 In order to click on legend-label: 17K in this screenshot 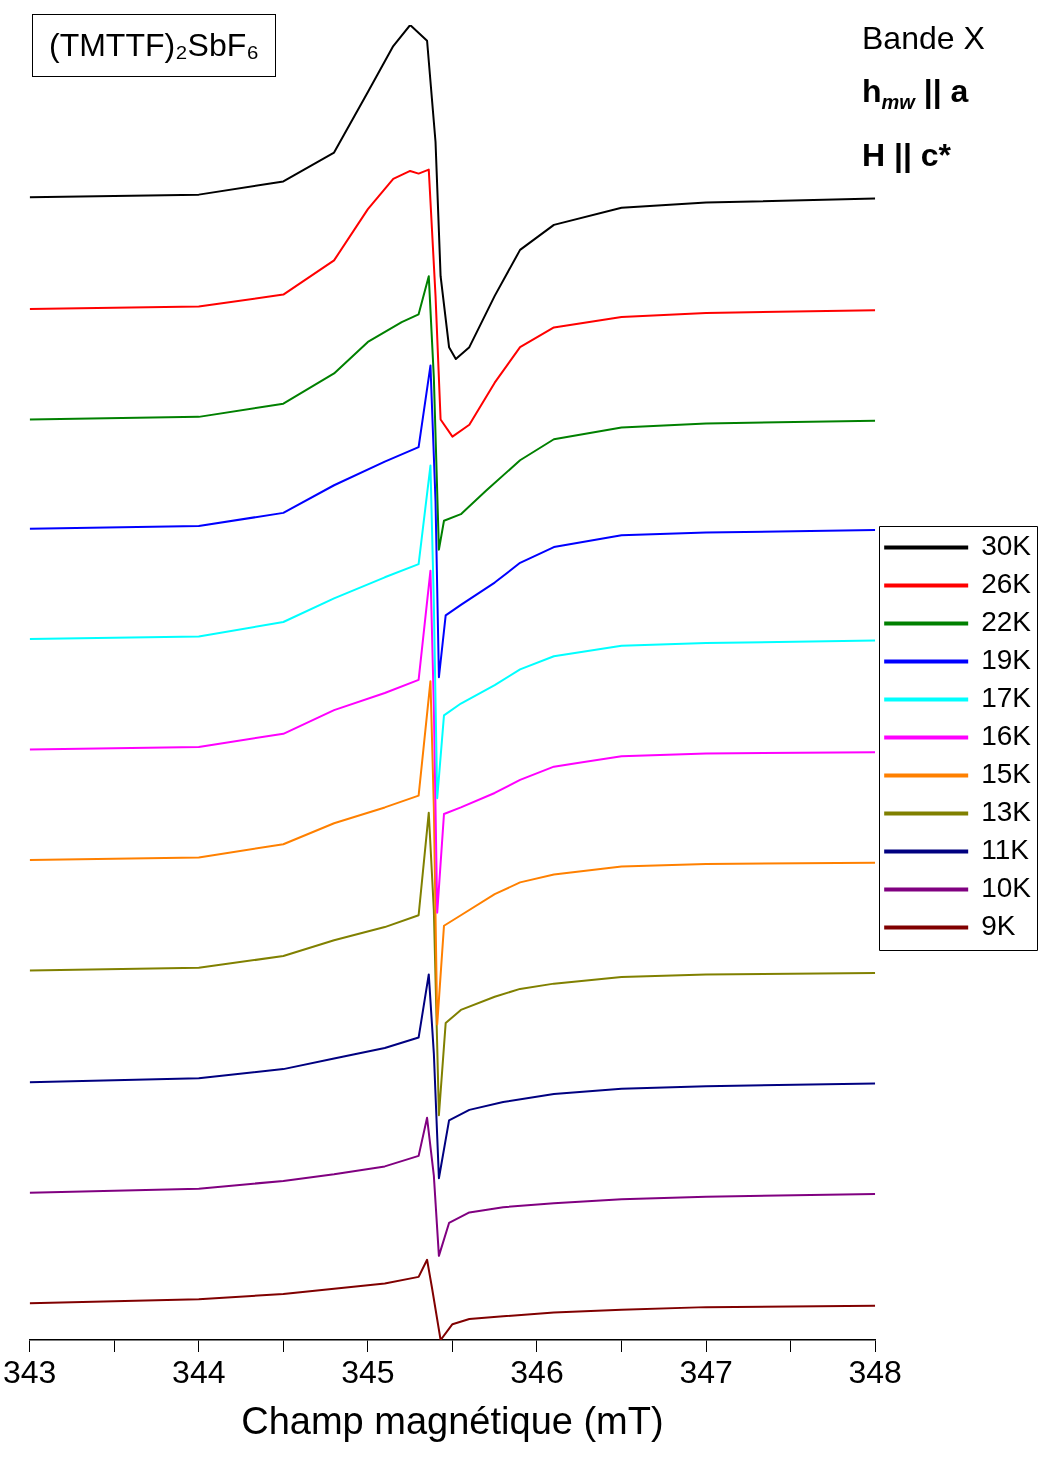, I will do `click(1006, 698)`.